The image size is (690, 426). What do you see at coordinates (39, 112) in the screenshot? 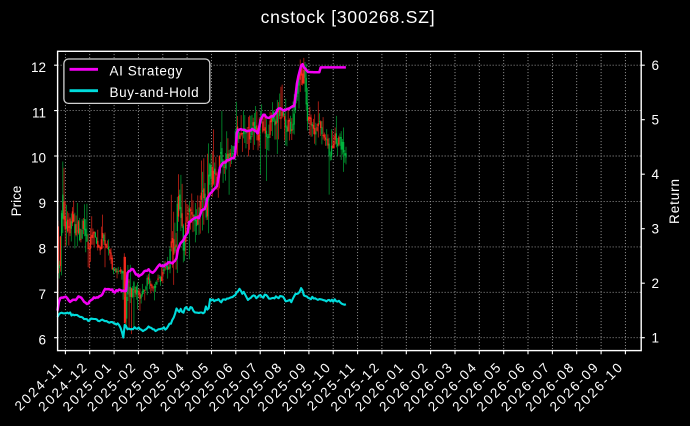
I see `svg-text: 11` at bounding box center [39, 112].